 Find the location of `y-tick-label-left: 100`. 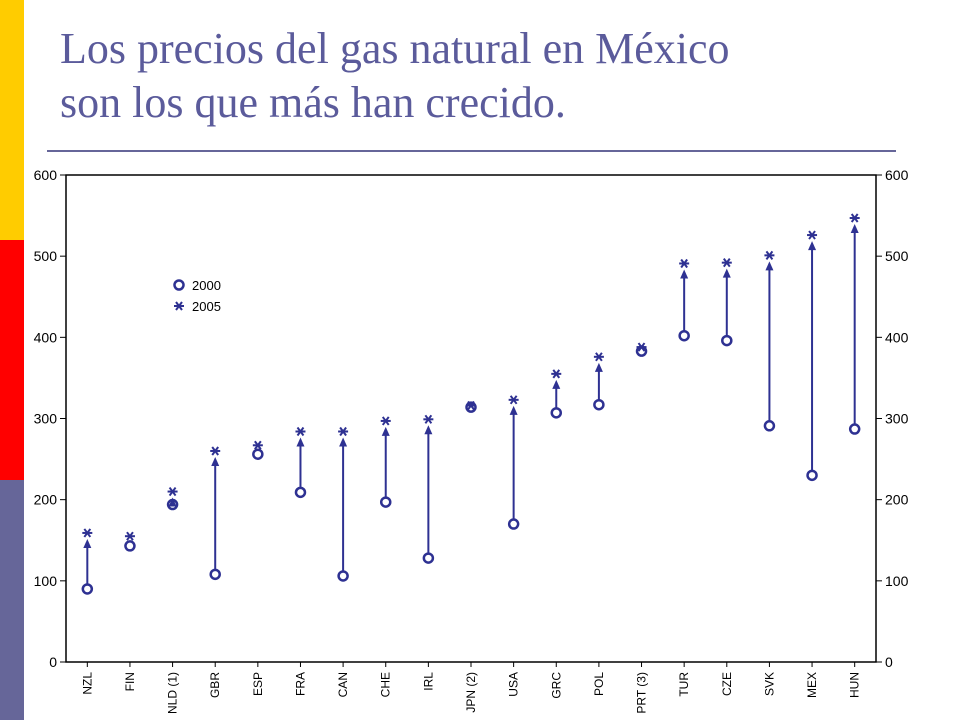

y-tick-label-left: 100 is located at coordinates (46, 581).